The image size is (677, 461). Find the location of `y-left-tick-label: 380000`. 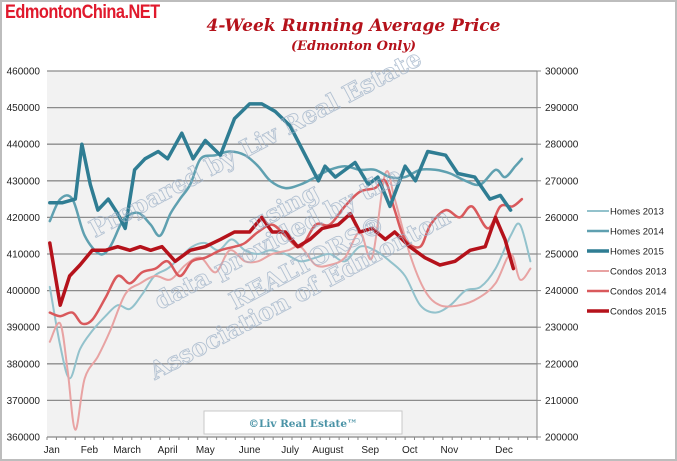

y-left-tick-label: 380000 is located at coordinates (24, 364).